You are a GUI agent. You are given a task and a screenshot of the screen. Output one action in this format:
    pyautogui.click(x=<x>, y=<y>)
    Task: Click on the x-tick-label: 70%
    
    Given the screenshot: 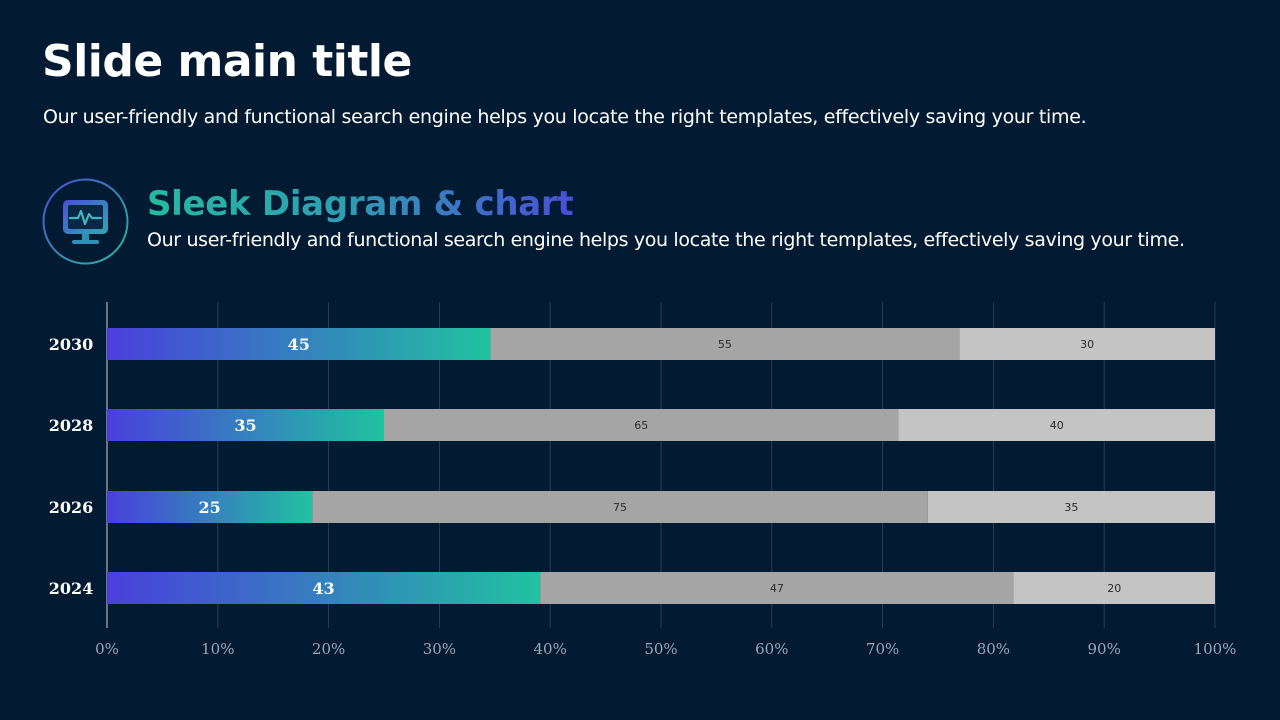 What is the action you would take?
    pyautogui.click(x=882, y=649)
    